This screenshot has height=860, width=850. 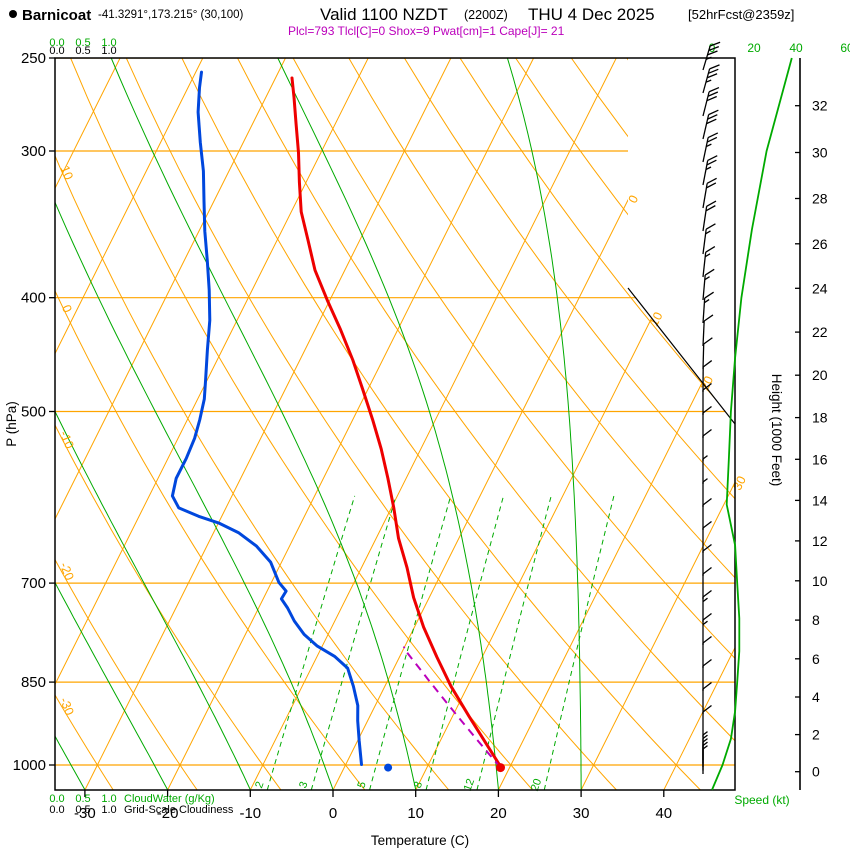 What do you see at coordinates (67, 173) in the screenshot?
I see `dry-adiabat-label: 10` at bounding box center [67, 173].